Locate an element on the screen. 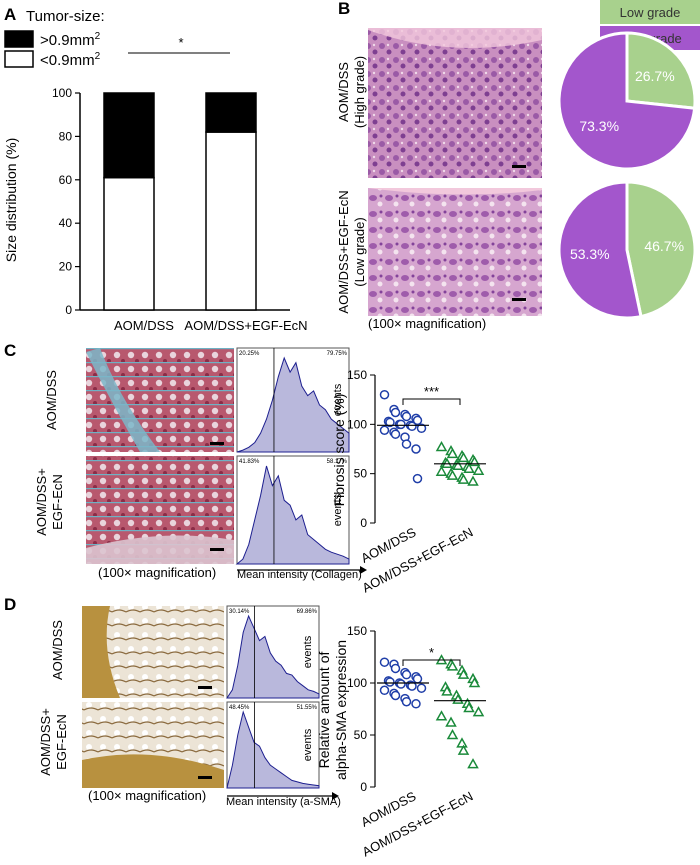 The image size is (700, 865). pie-1-label-1: 53.3% is located at coordinates (590, 254).